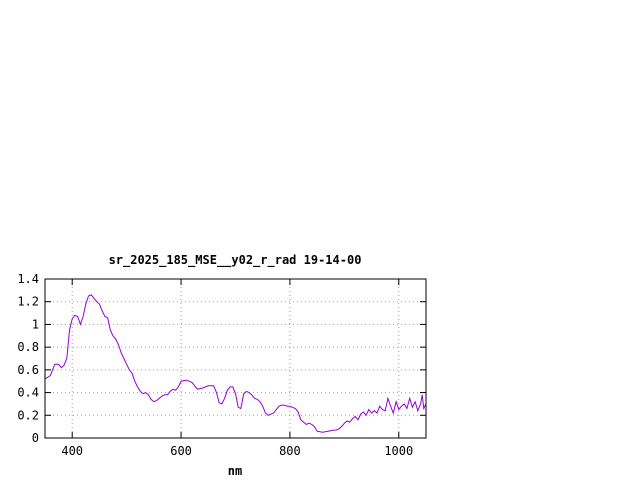  Describe the element at coordinates (290, 451) in the screenshot. I see `x-tick-label: 800` at that location.